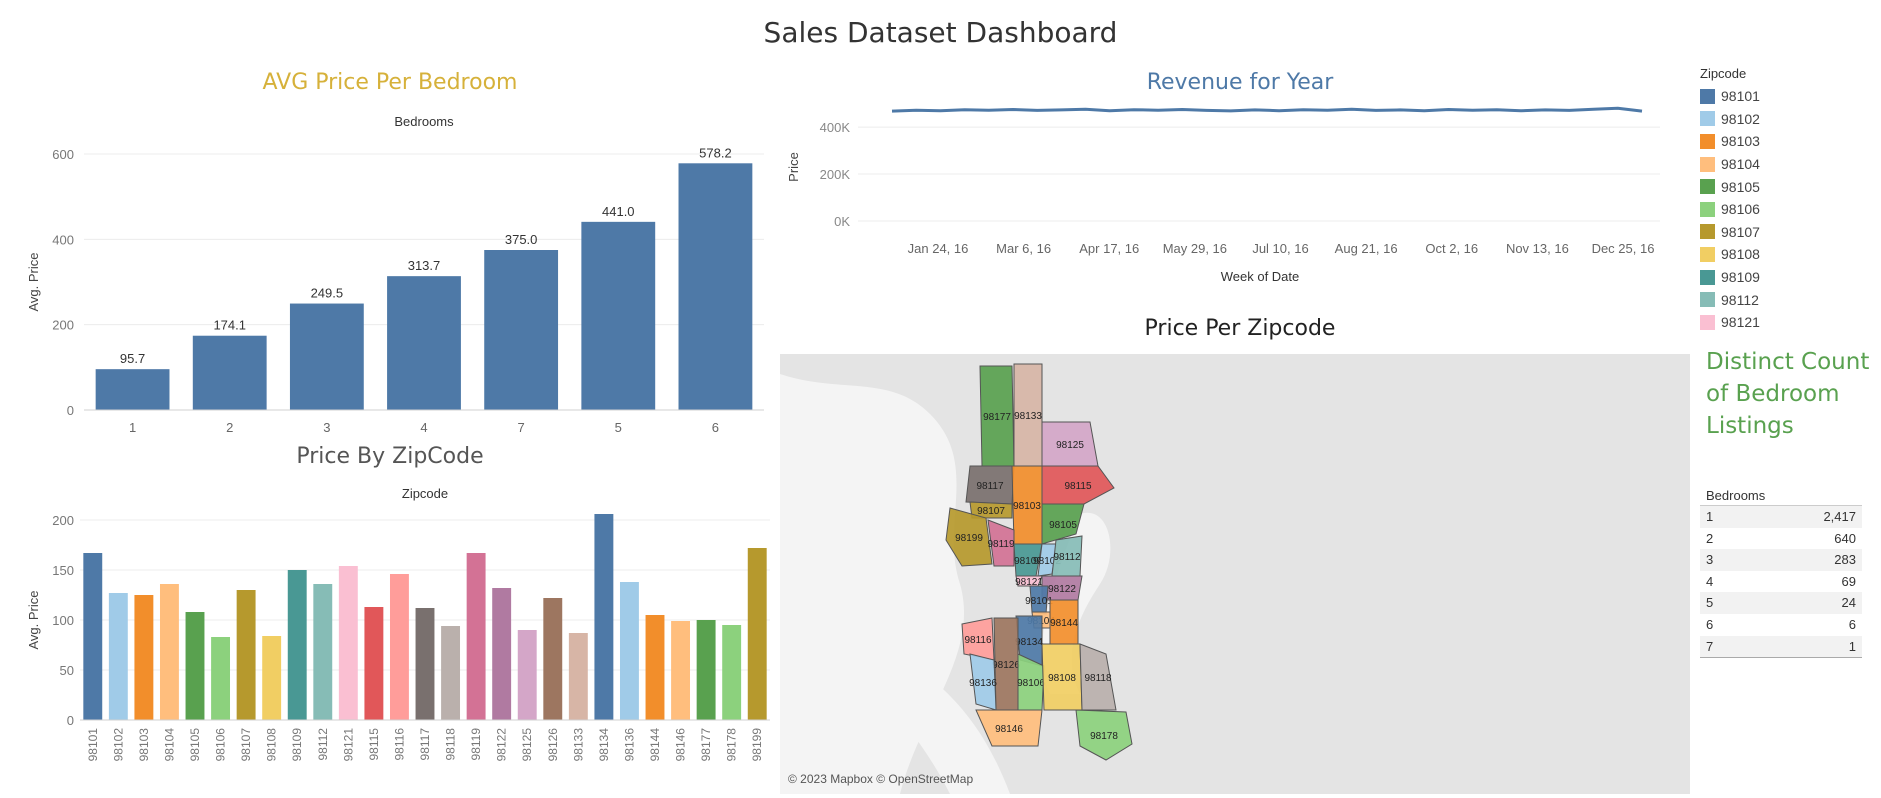 This screenshot has width=1881, height=798. I want to click on row-value: 24, so click(1848, 603).